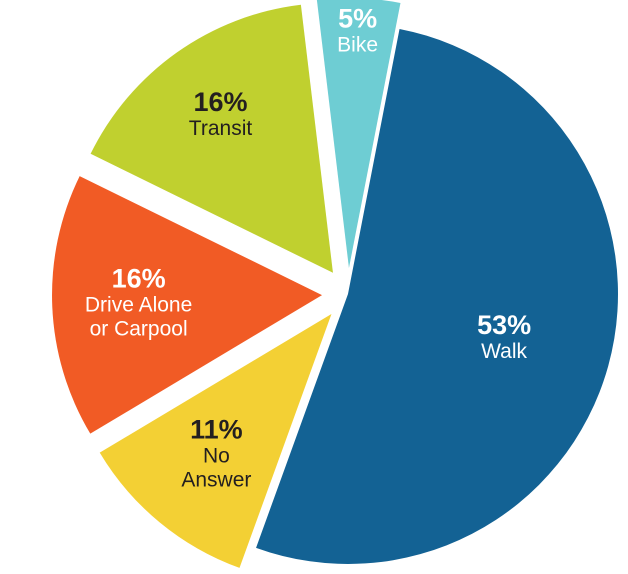  What do you see at coordinates (504, 351) in the screenshot?
I see `slice-category-label: Walk` at bounding box center [504, 351].